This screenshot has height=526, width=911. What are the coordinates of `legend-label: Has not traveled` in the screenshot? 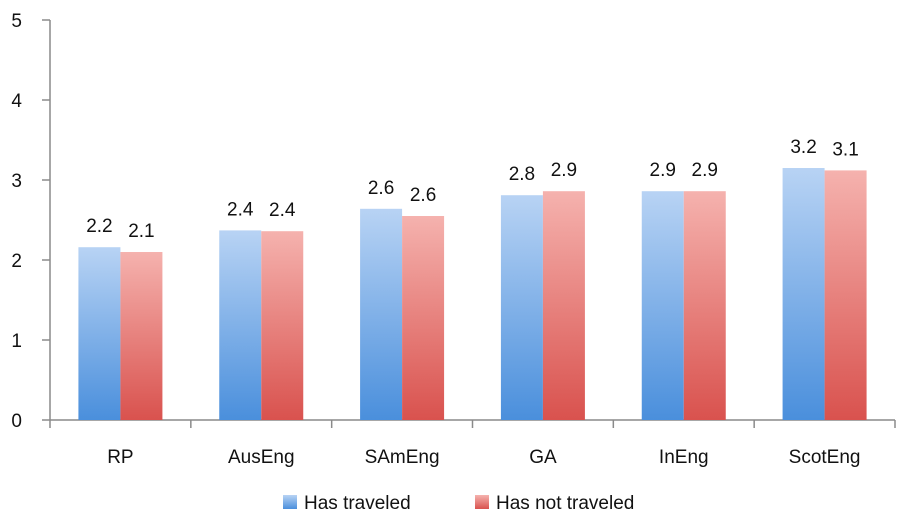 It's located at (565, 503).